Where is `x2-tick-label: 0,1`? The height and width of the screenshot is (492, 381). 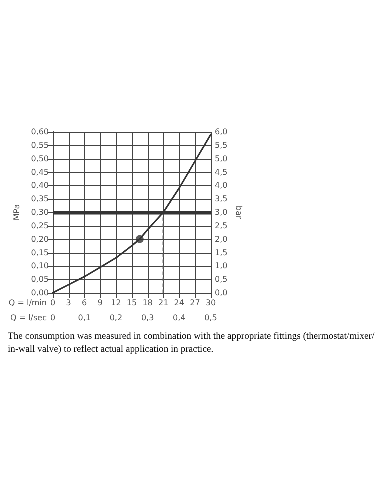 x2-tick-label: 0,1 is located at coordinates (84, 318).